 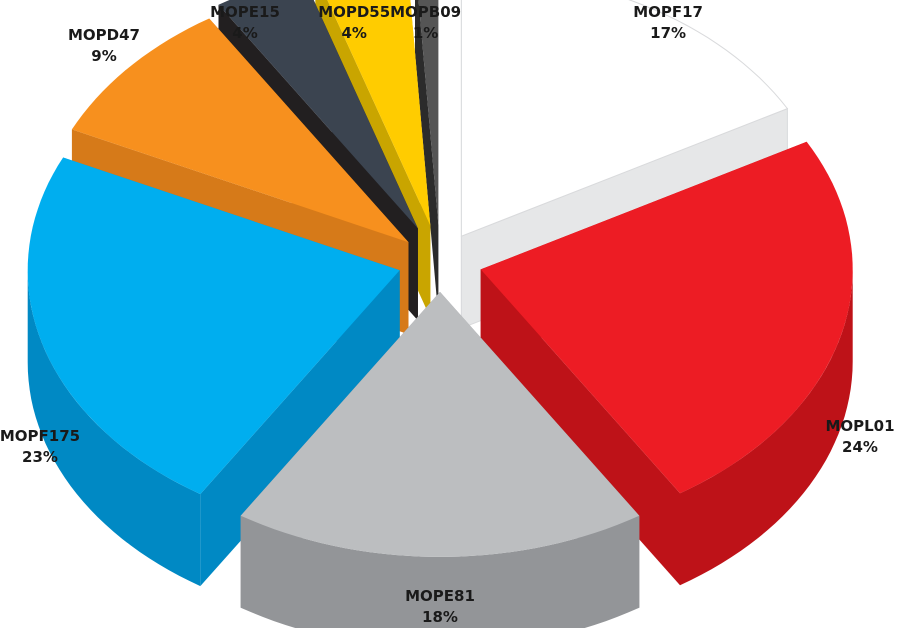 I want to click on slice-label-mopf175: MOPF175 23%, so click(x=40, y=447).